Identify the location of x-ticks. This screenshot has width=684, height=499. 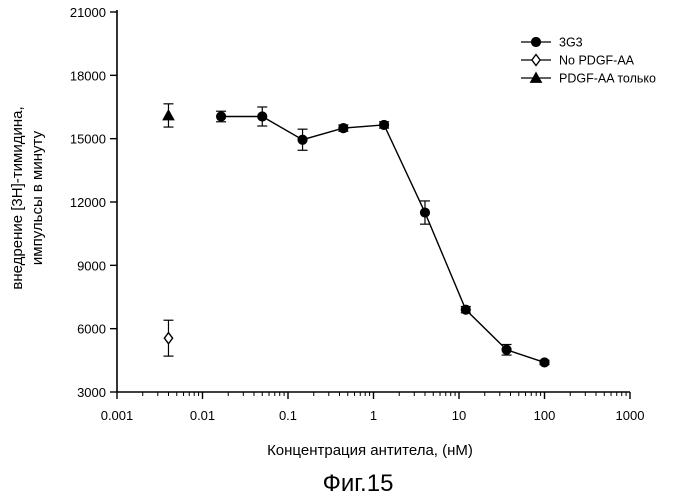
(373, 395).